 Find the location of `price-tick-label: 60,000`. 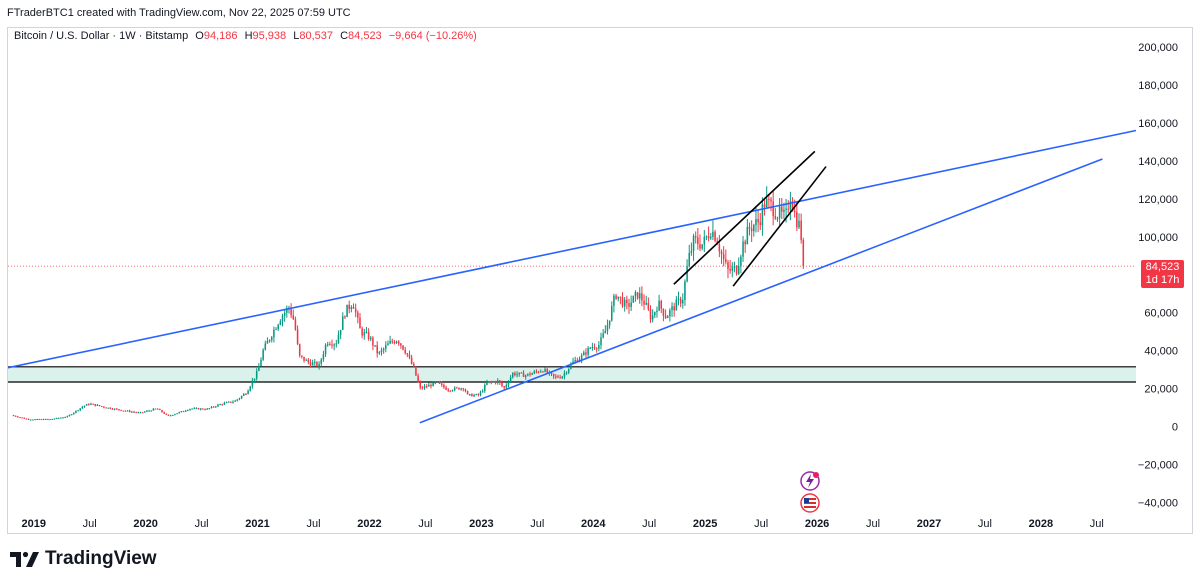

price-tick-label: 60,000 is located at coordinates (1161, 314).